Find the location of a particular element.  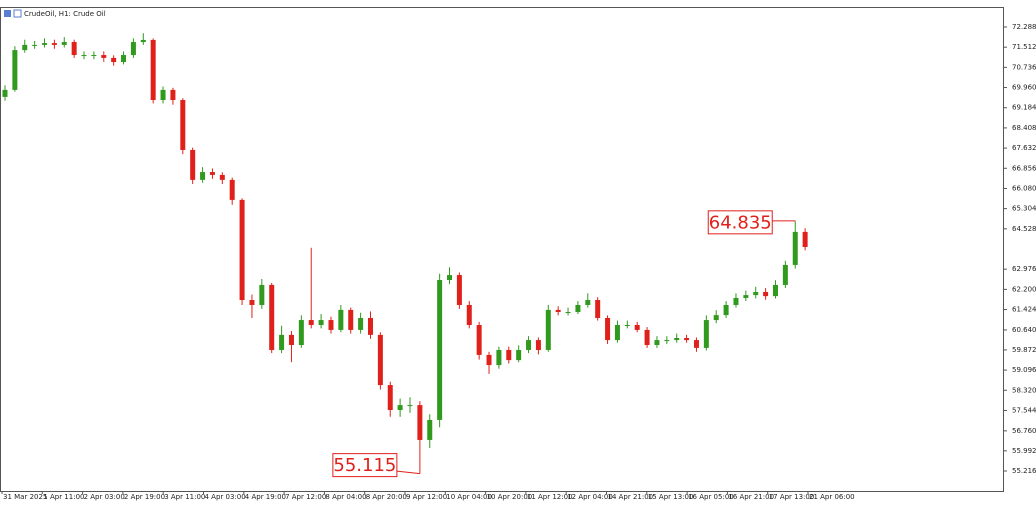

x-tick-label: 31 Mar 2025 is located at coordinates (25, 497).